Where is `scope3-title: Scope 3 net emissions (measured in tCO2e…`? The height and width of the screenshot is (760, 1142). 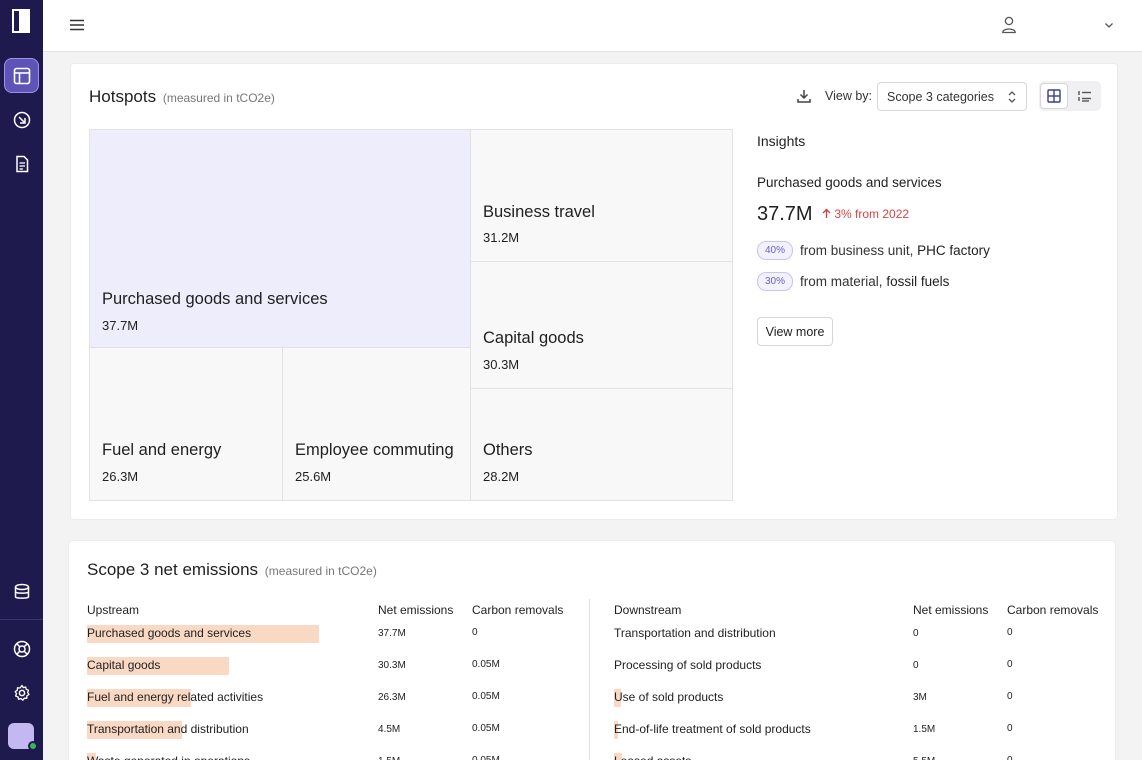 scope3-title: Scope 3 net emissions (measured in tCO2e… is located at coordinates (232, 570).